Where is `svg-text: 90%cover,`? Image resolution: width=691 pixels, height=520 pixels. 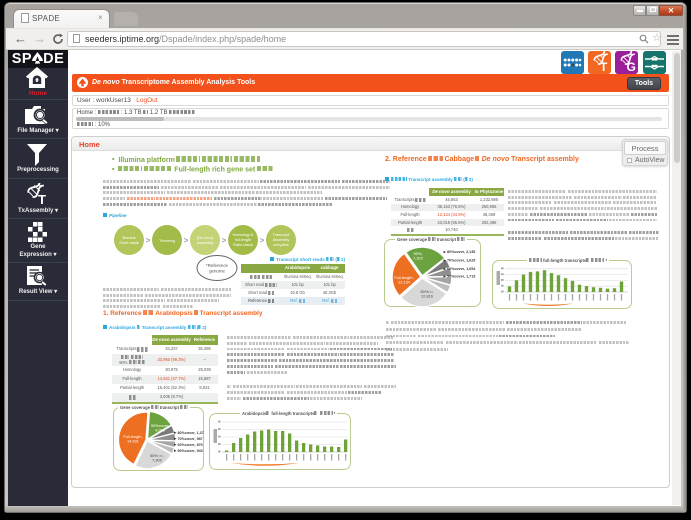 svg-text: 90%cover, is located at coordinates (160, 425).